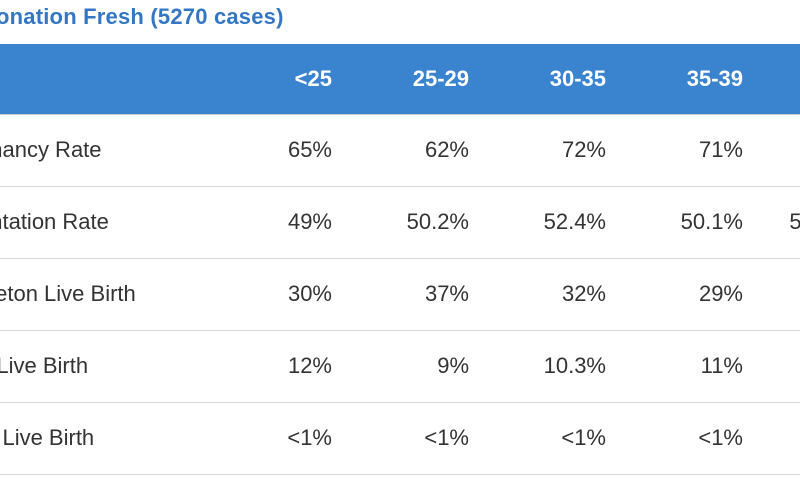 Image resolution: width=800 pixels, height=500 pixels. I want to click on table-cell: 62%, so click(446, 149).